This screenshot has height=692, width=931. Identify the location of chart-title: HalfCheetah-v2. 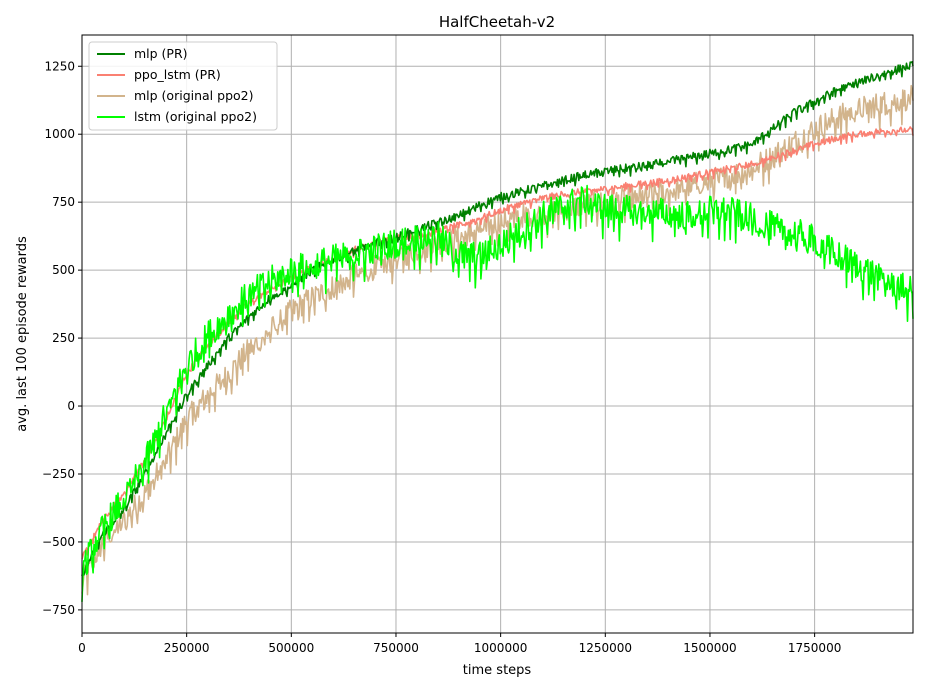
(497, 22).